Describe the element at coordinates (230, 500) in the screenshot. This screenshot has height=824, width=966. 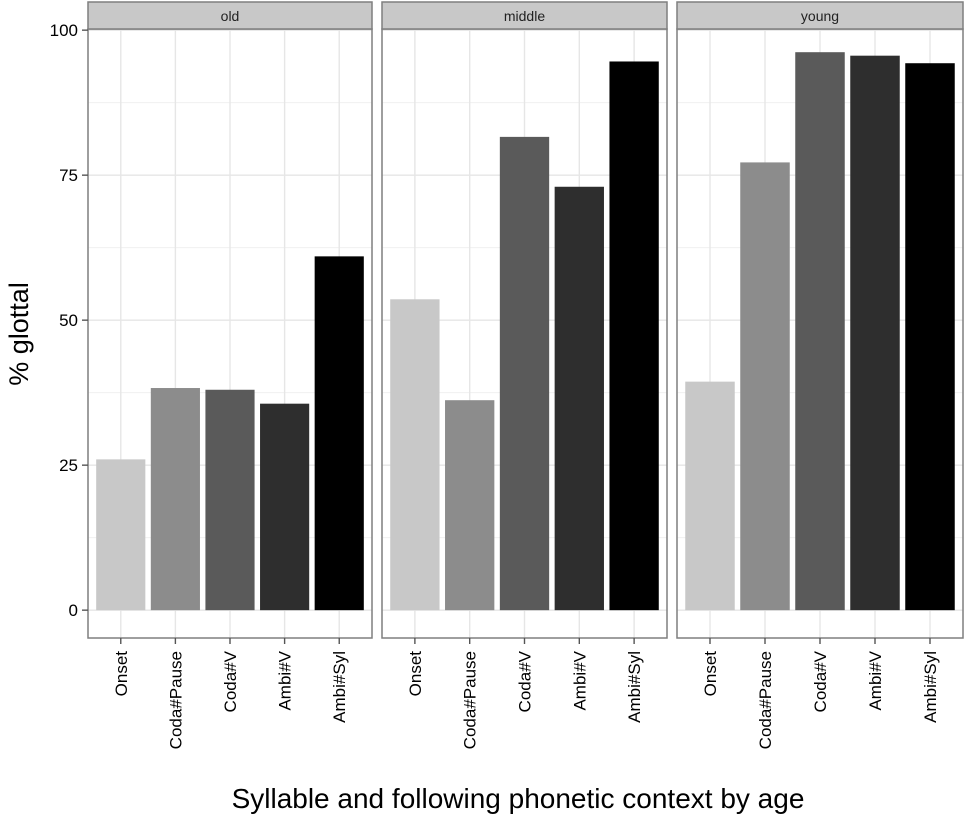
I see `bar-old-Coda#V` at that location.